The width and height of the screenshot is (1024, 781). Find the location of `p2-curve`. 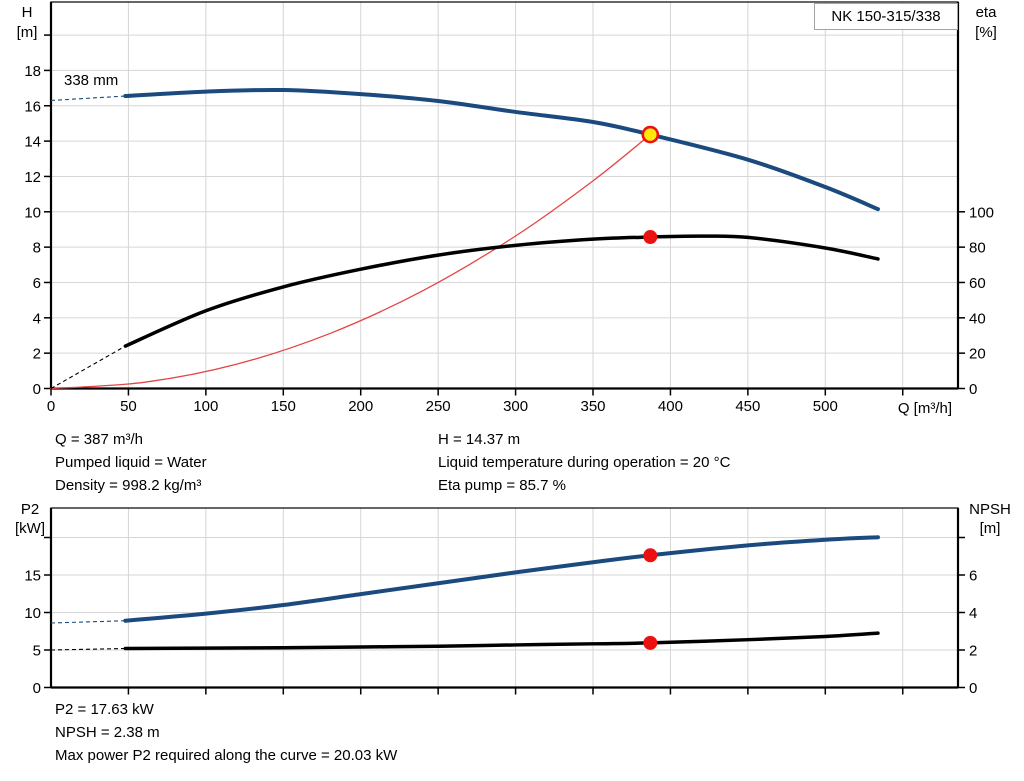

p2-curve is located at coordinates (501, 579).